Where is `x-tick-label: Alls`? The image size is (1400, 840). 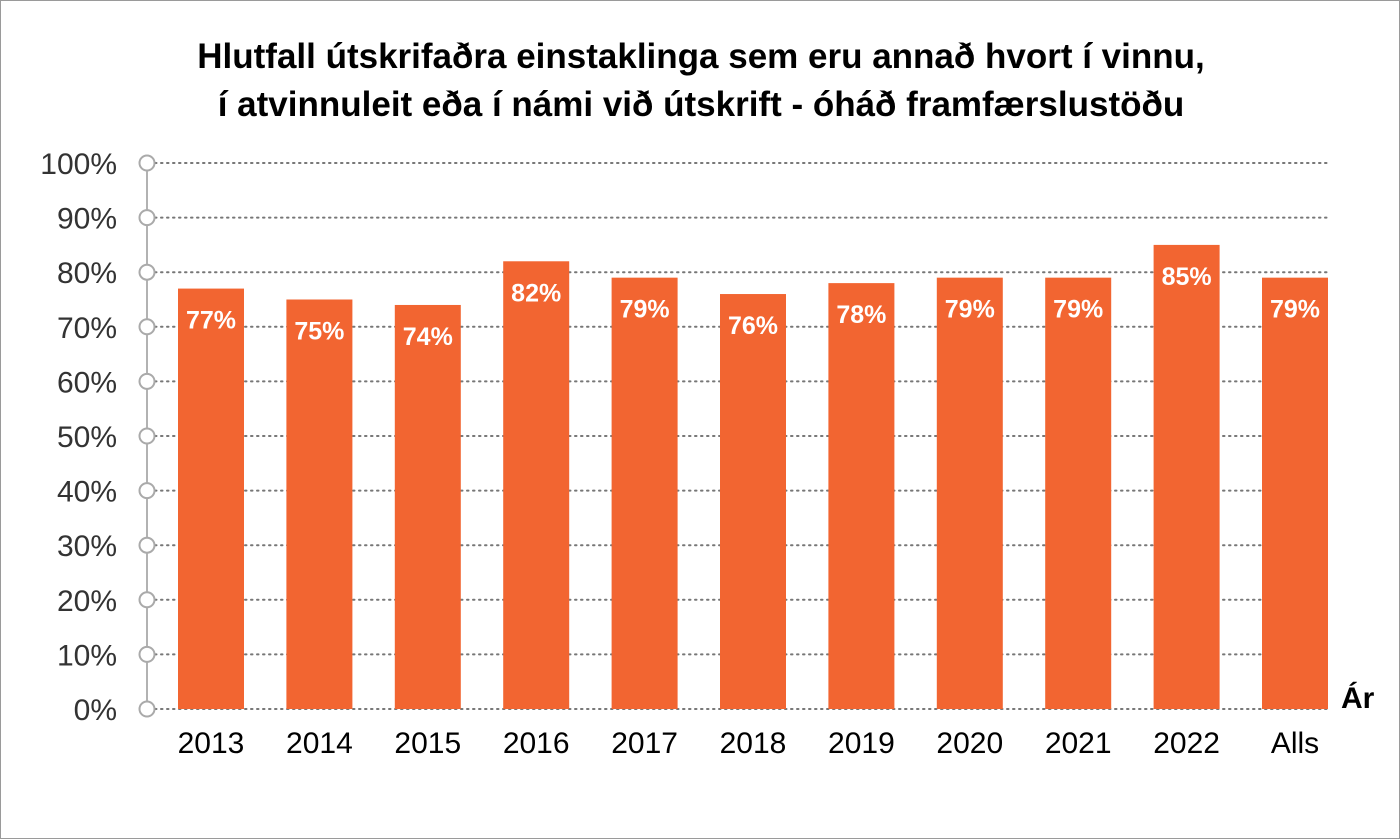
x-tick-label: Alls is located at coordinates (1295, 743).